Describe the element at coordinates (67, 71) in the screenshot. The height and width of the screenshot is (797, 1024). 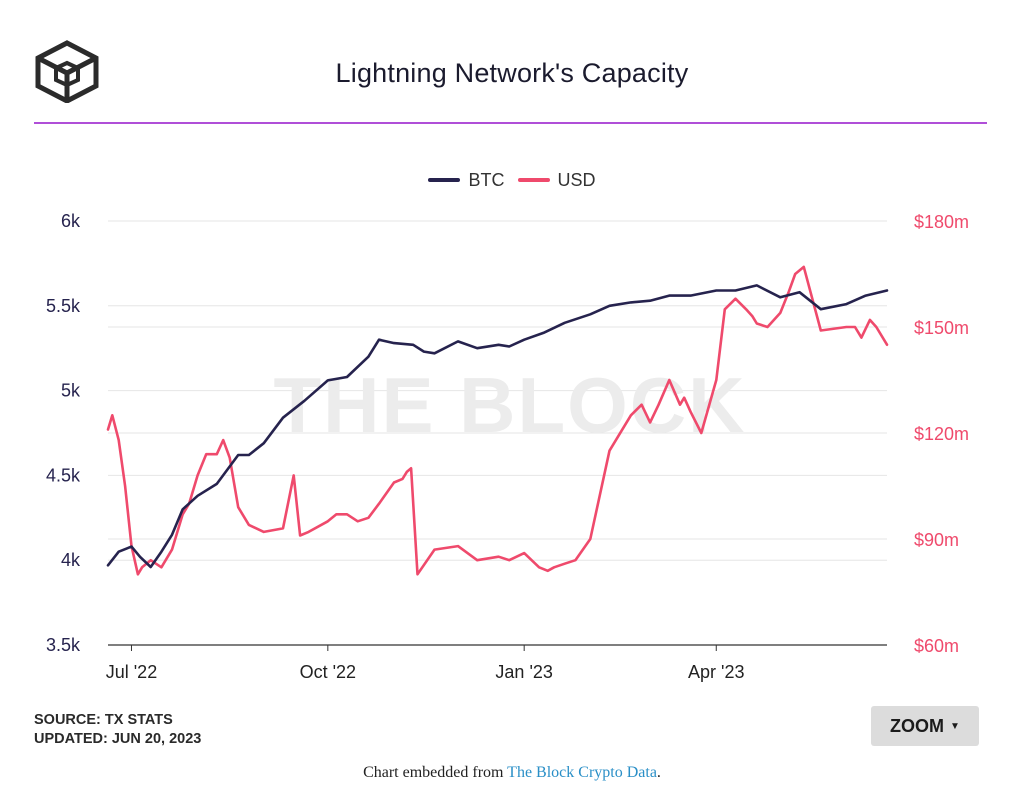
I see `the-block-logo` at that location.